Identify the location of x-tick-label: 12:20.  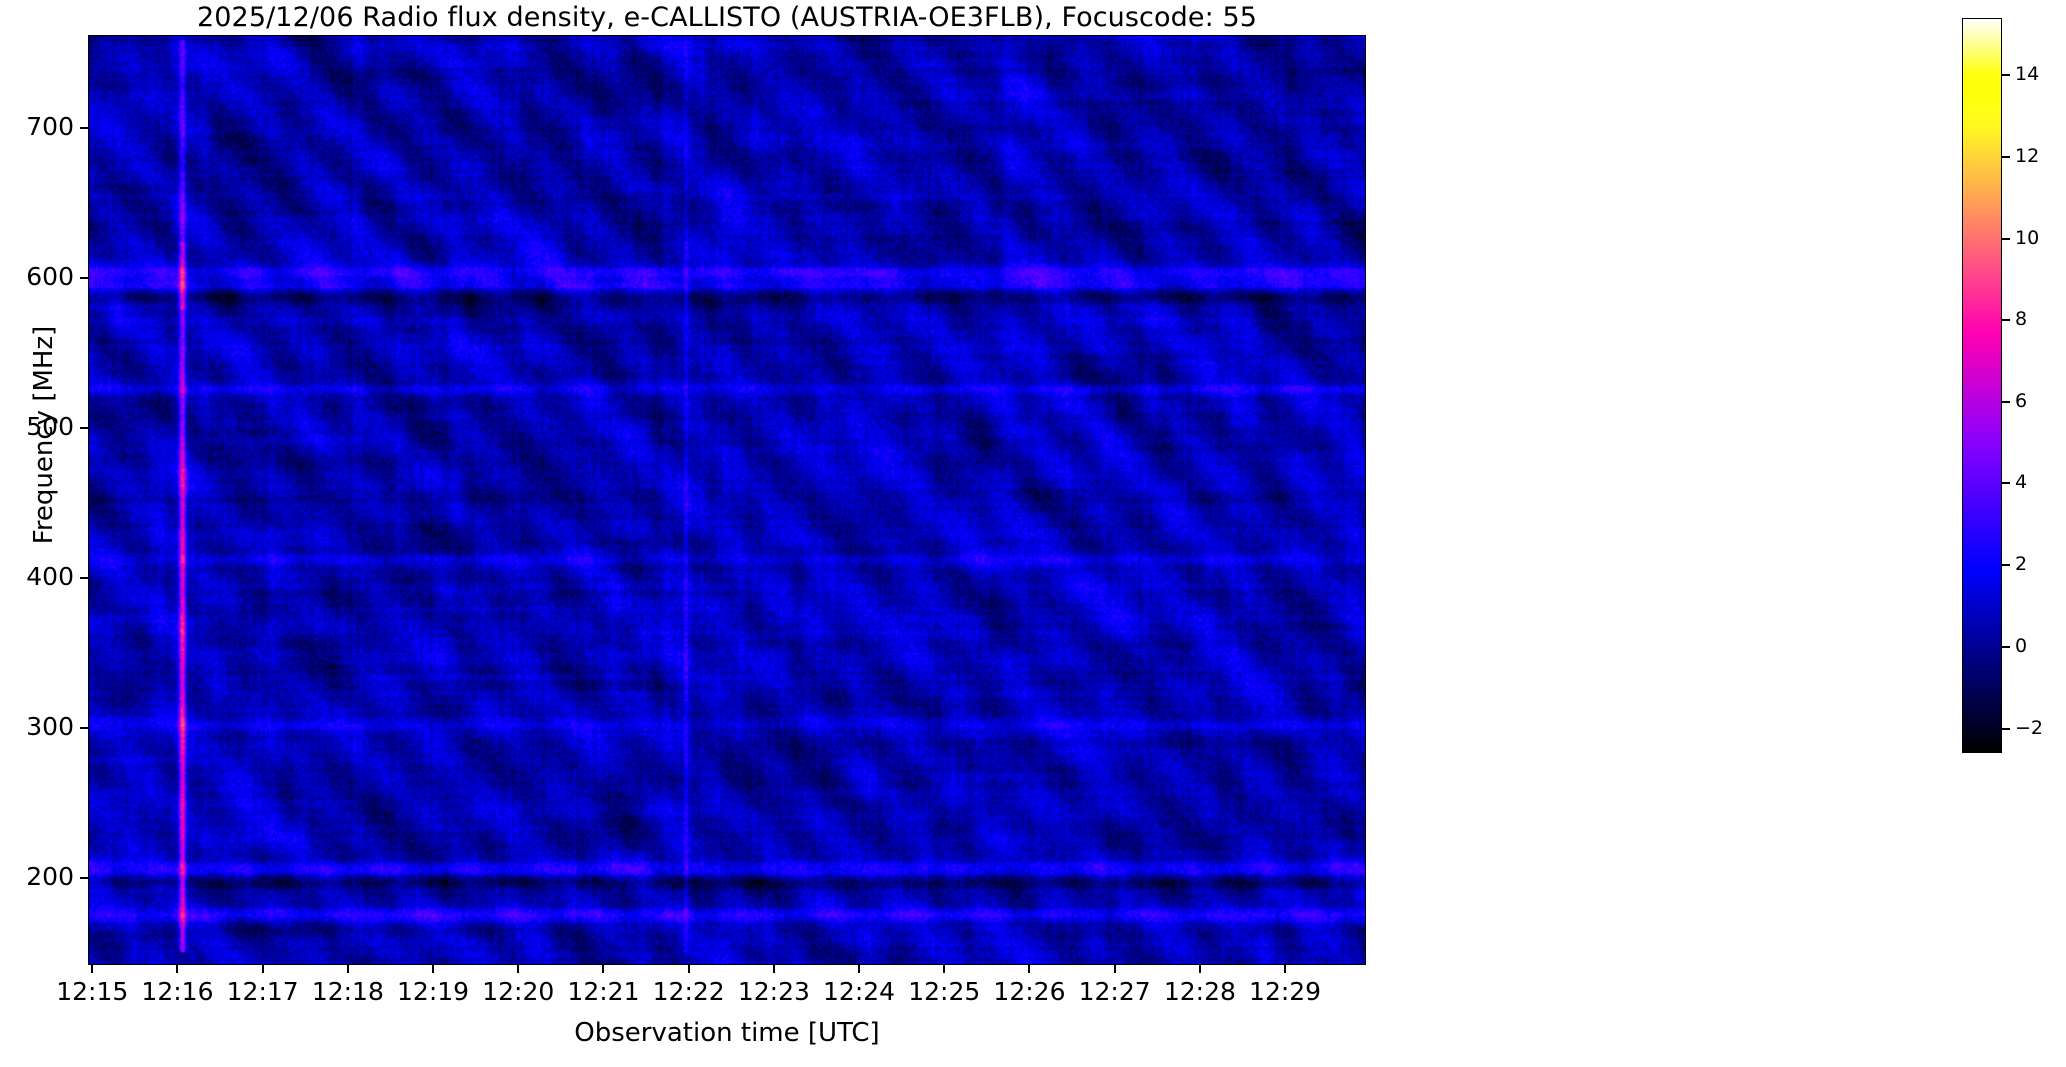
(518, 991).